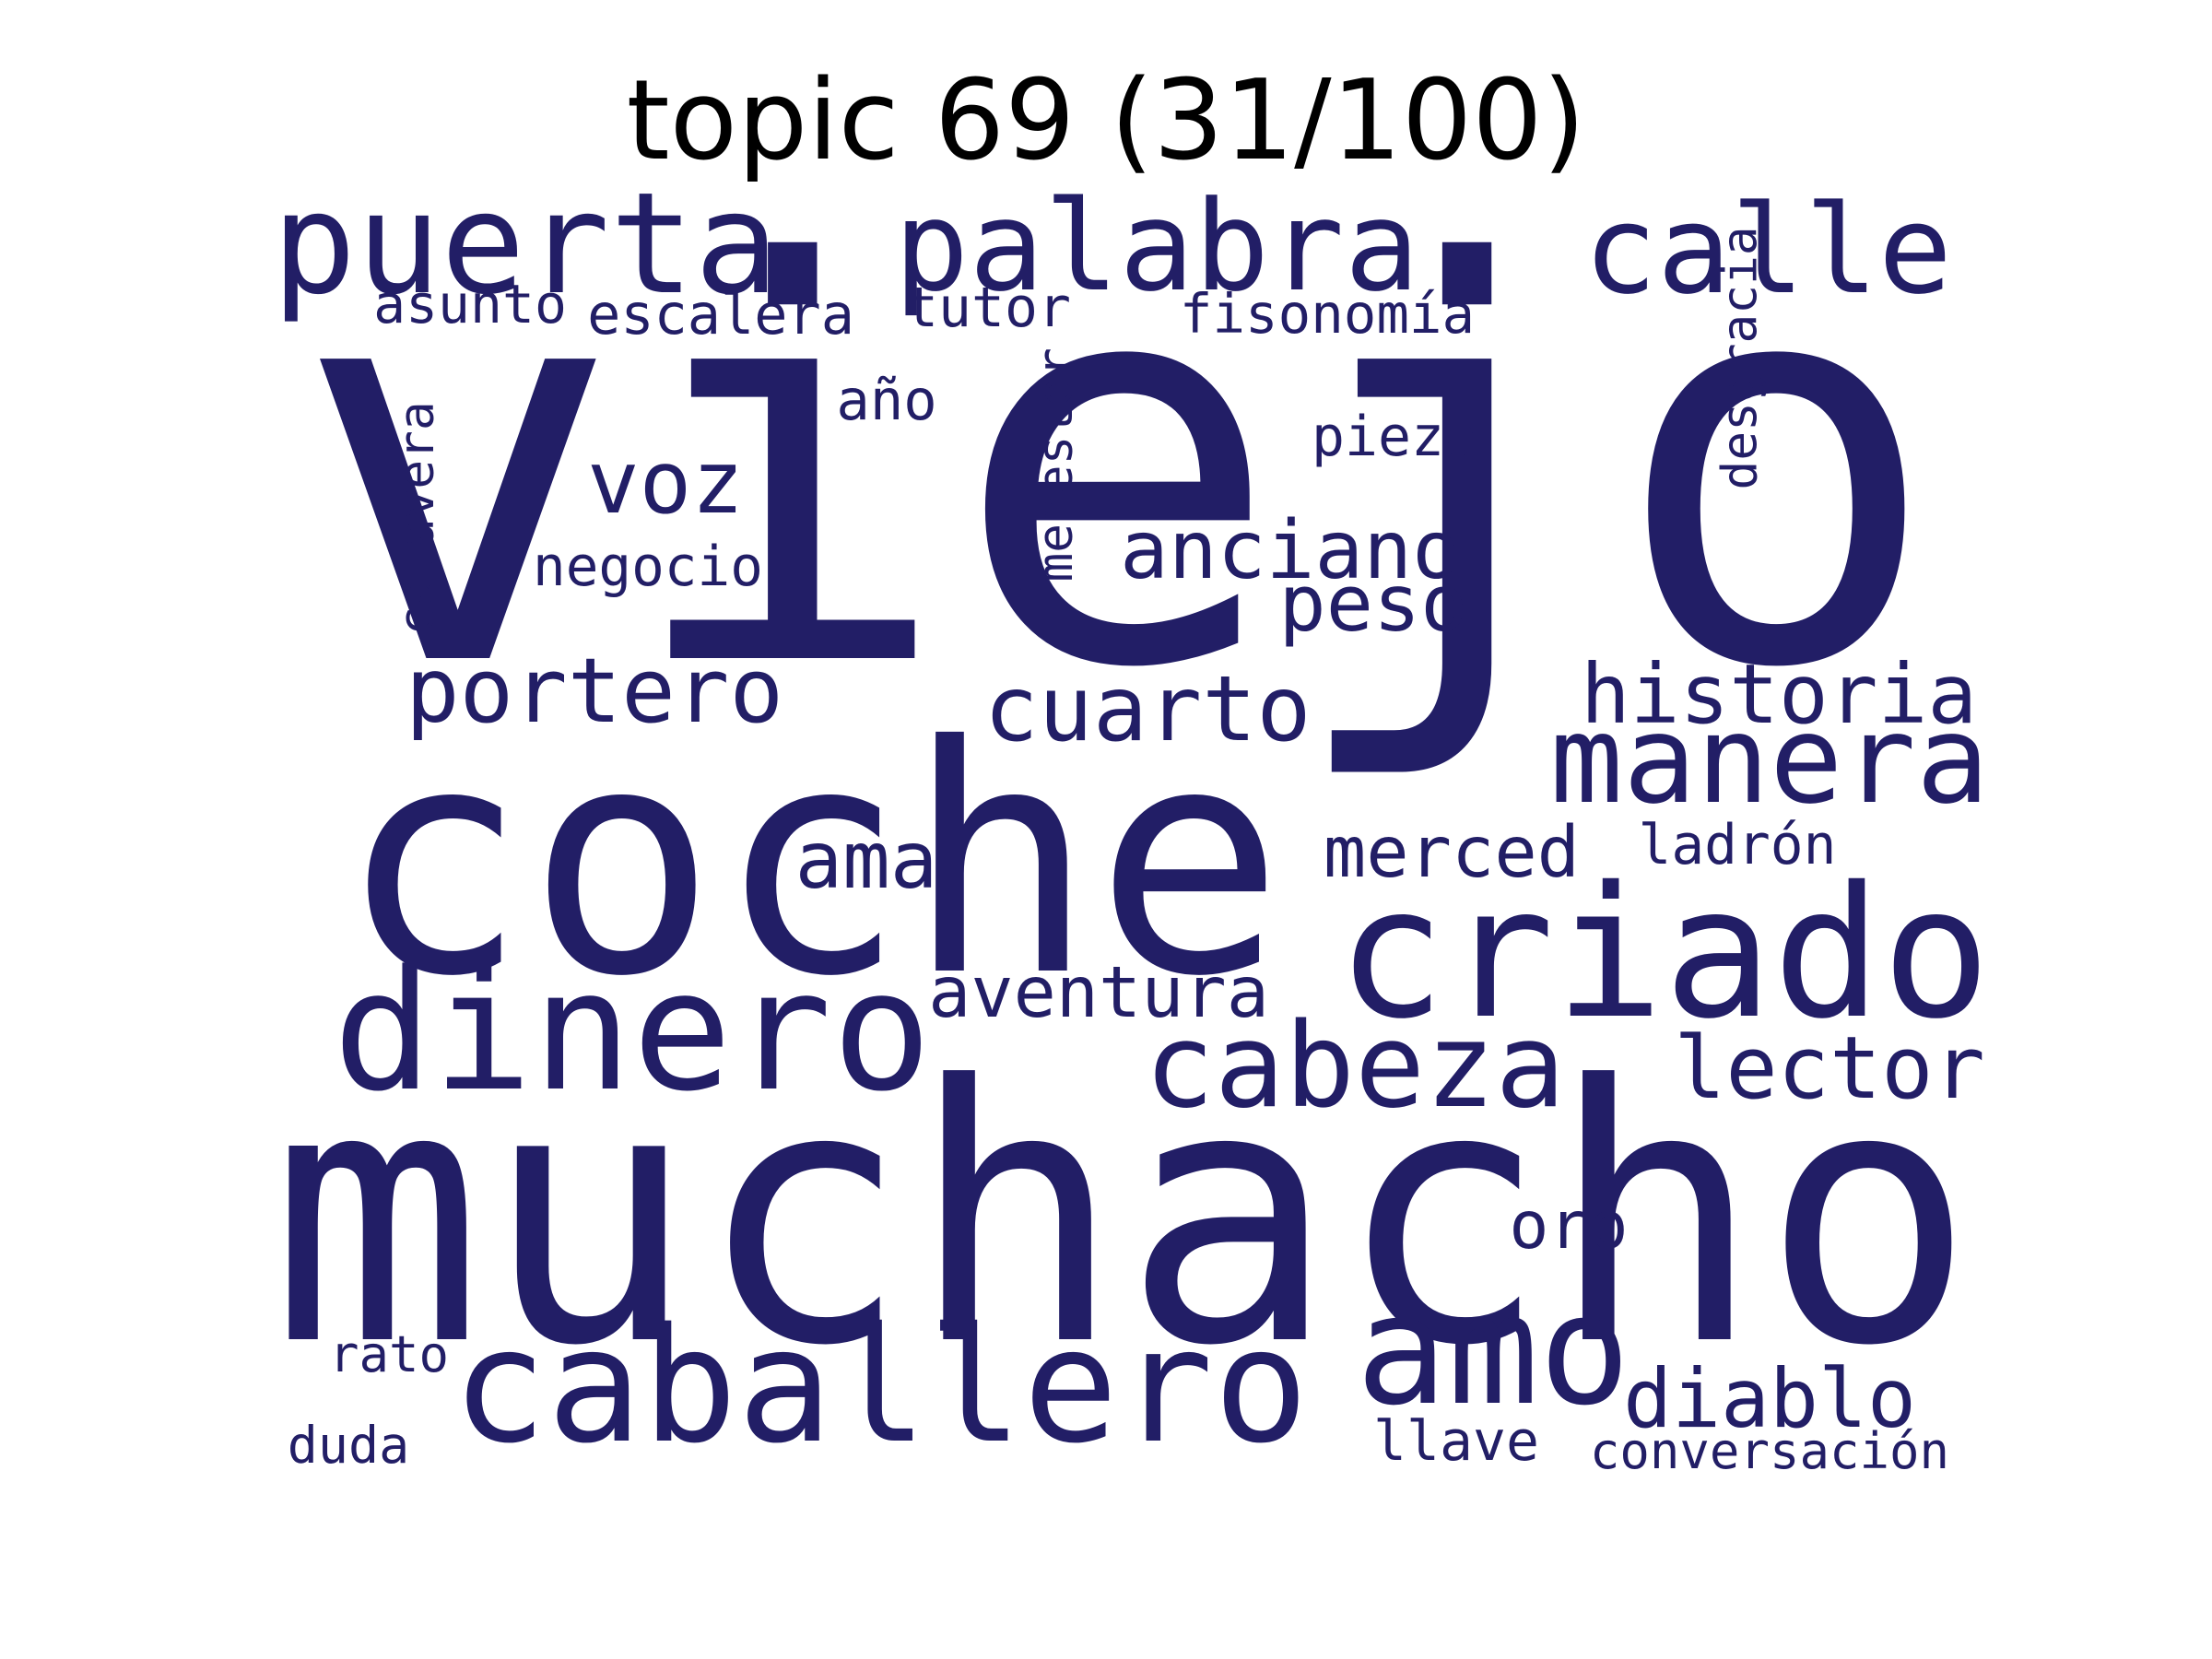 The width and height of the screenshot is (2212, 1659). Describe the element at coordinates (416, 518) in the screenshot. I see `word-calavera: calavera` at that location.